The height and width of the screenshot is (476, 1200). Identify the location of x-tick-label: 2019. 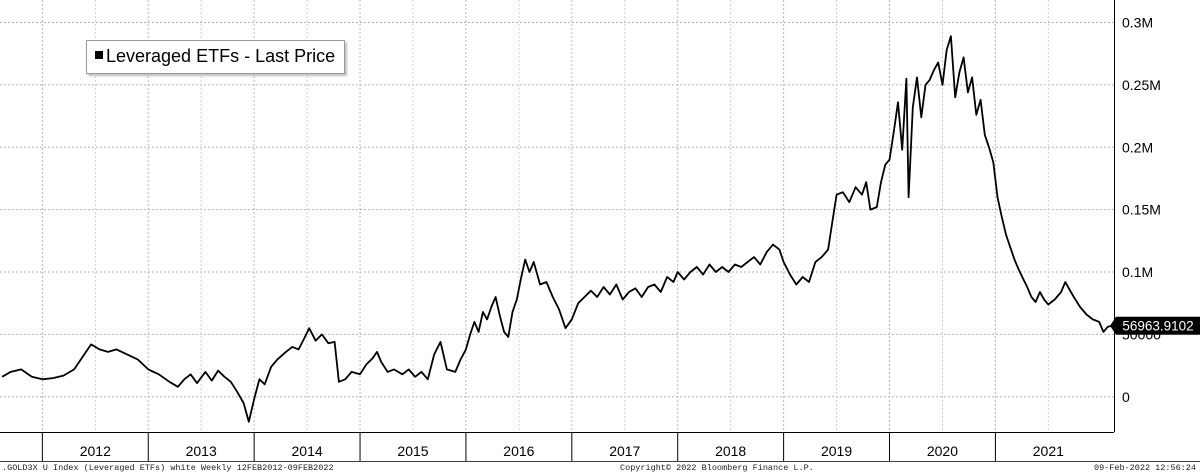
(836, 451).